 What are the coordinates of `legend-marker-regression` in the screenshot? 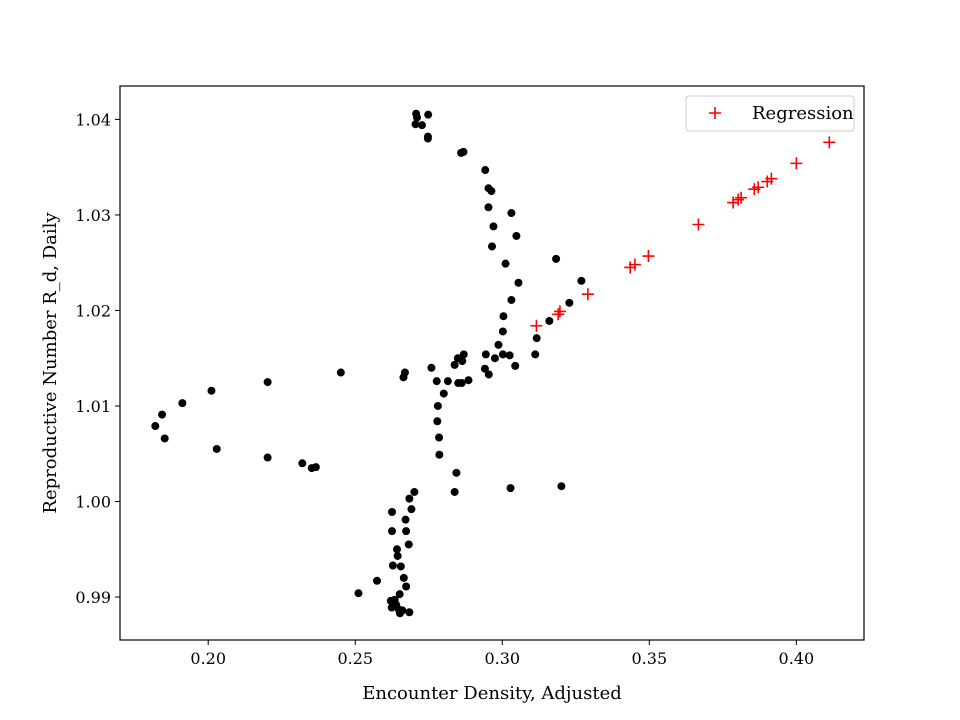 It's located at (715, 113).